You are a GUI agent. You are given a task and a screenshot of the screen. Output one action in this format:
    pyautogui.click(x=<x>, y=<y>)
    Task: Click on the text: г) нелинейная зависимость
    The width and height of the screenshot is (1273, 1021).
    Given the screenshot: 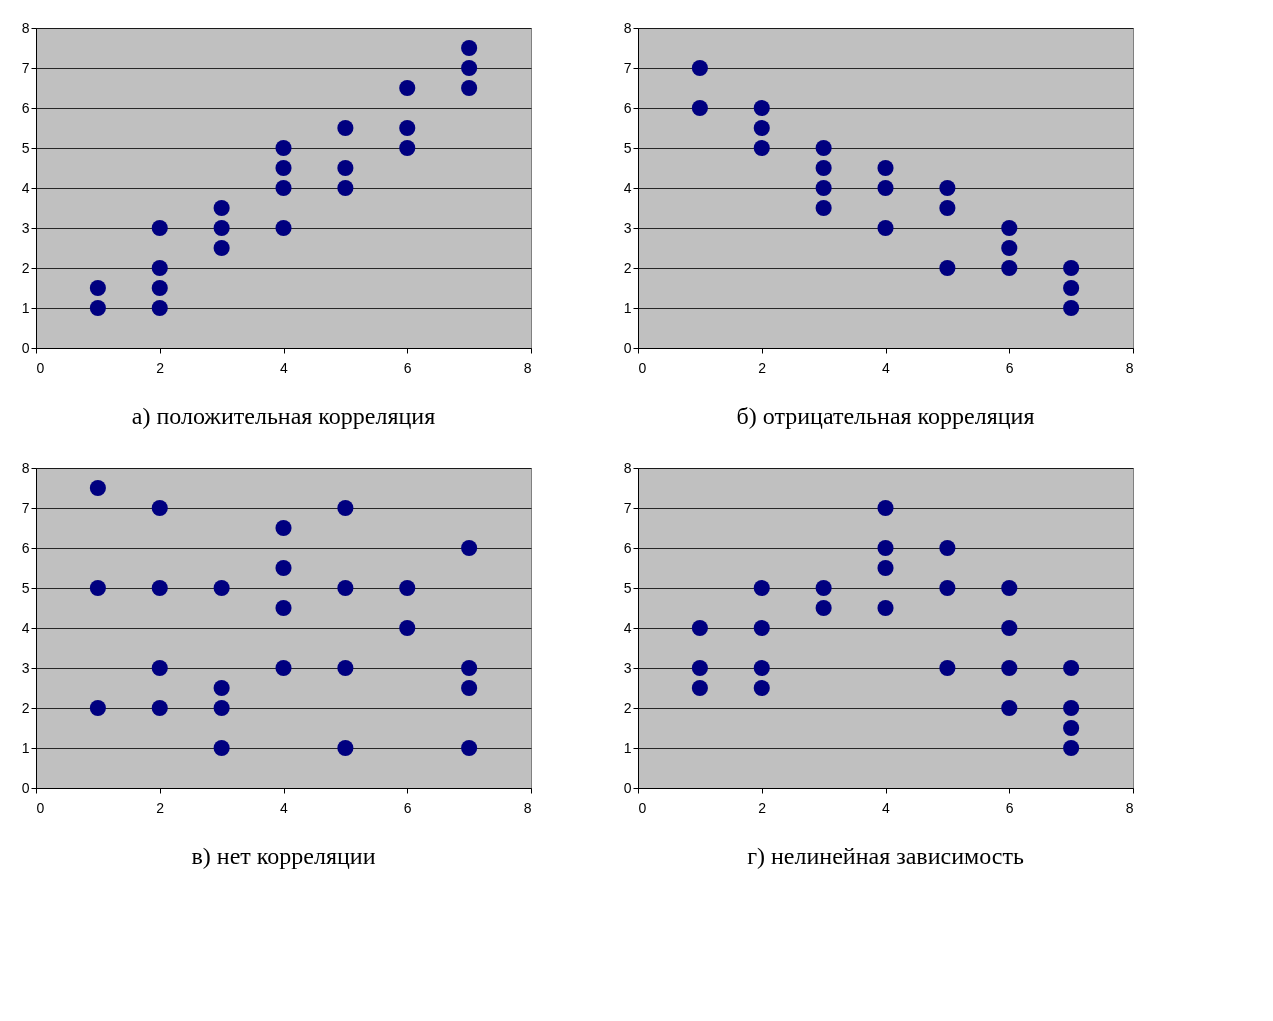 What is the action you would take?
    pyautogui.click(x=885, y=856)
    